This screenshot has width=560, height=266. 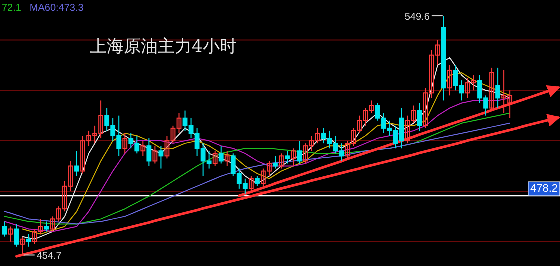 What do you see at coordinates (57, 8) in the screenshot?
I see `text: MA60:473.3` at bounding box center [57, 8].